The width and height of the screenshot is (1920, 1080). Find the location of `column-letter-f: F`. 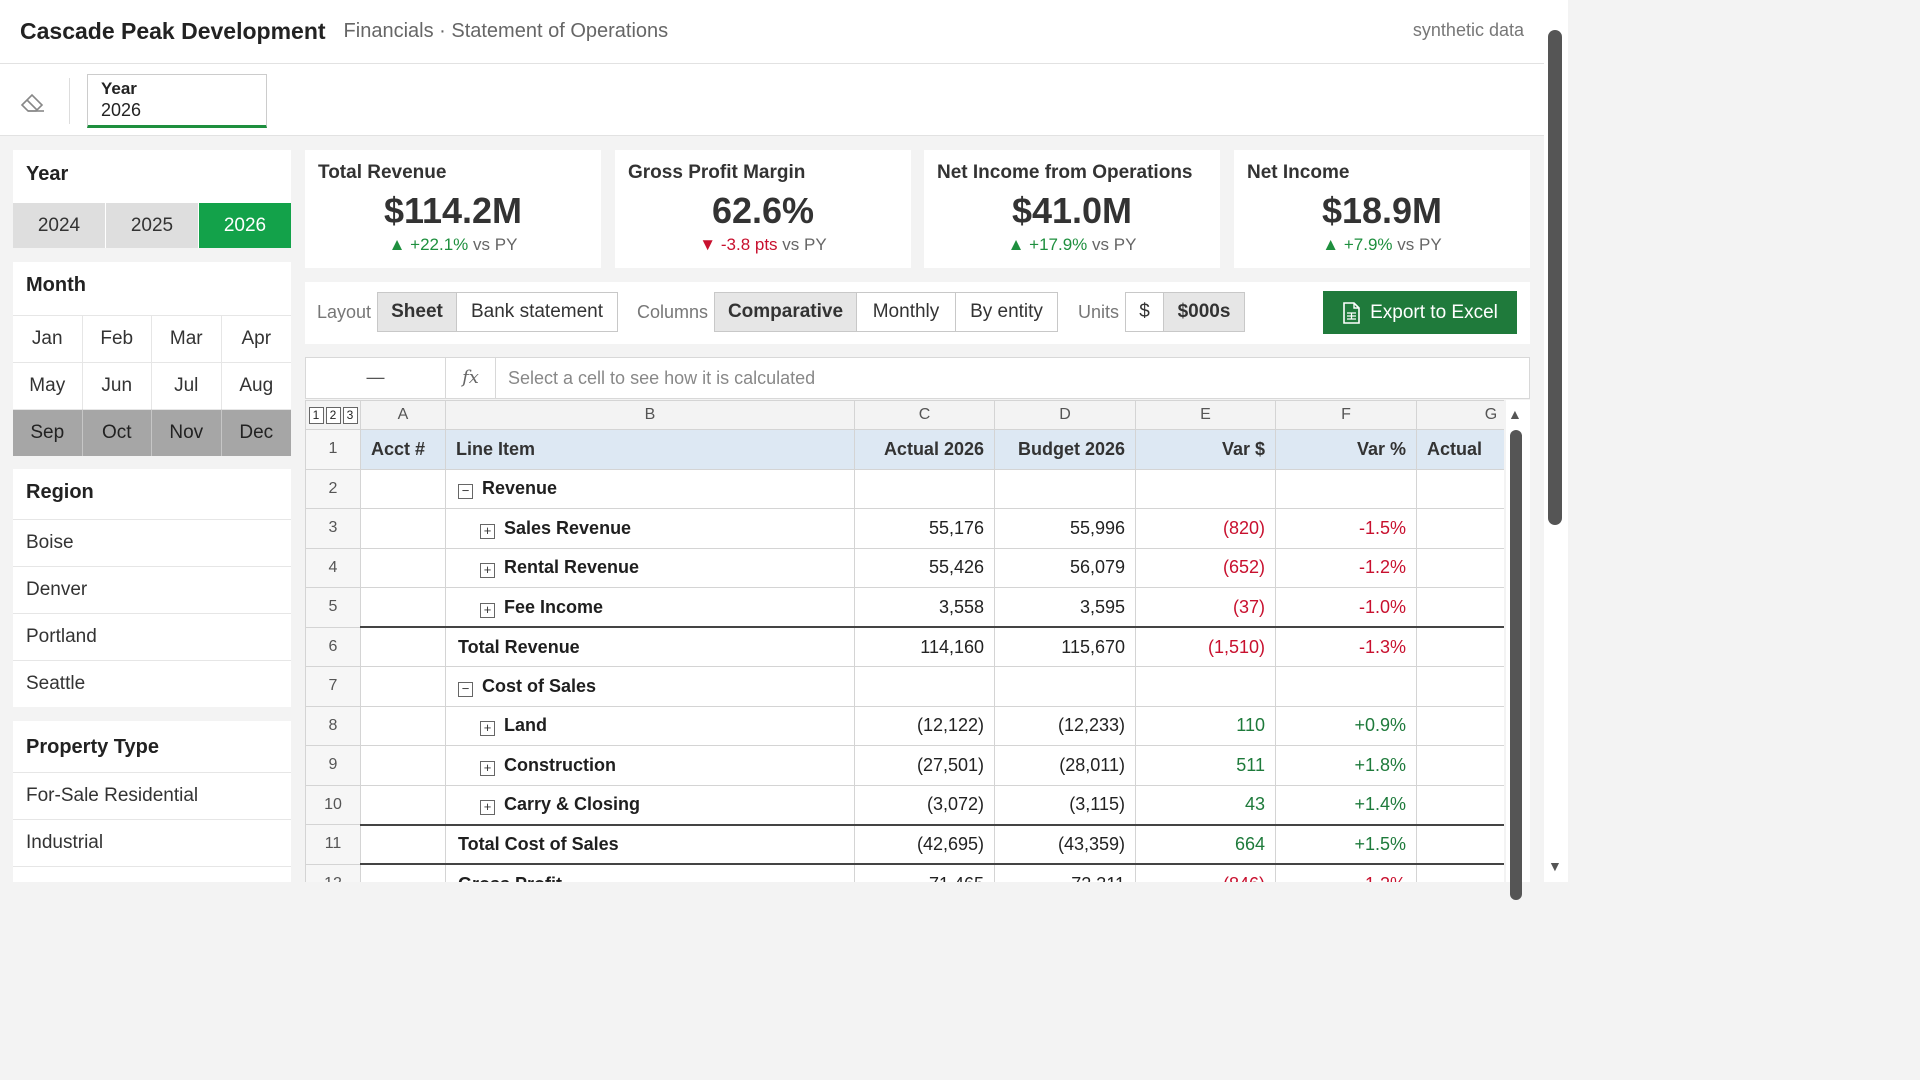

column-letter-f: F is located at coordinates (1346, 415).